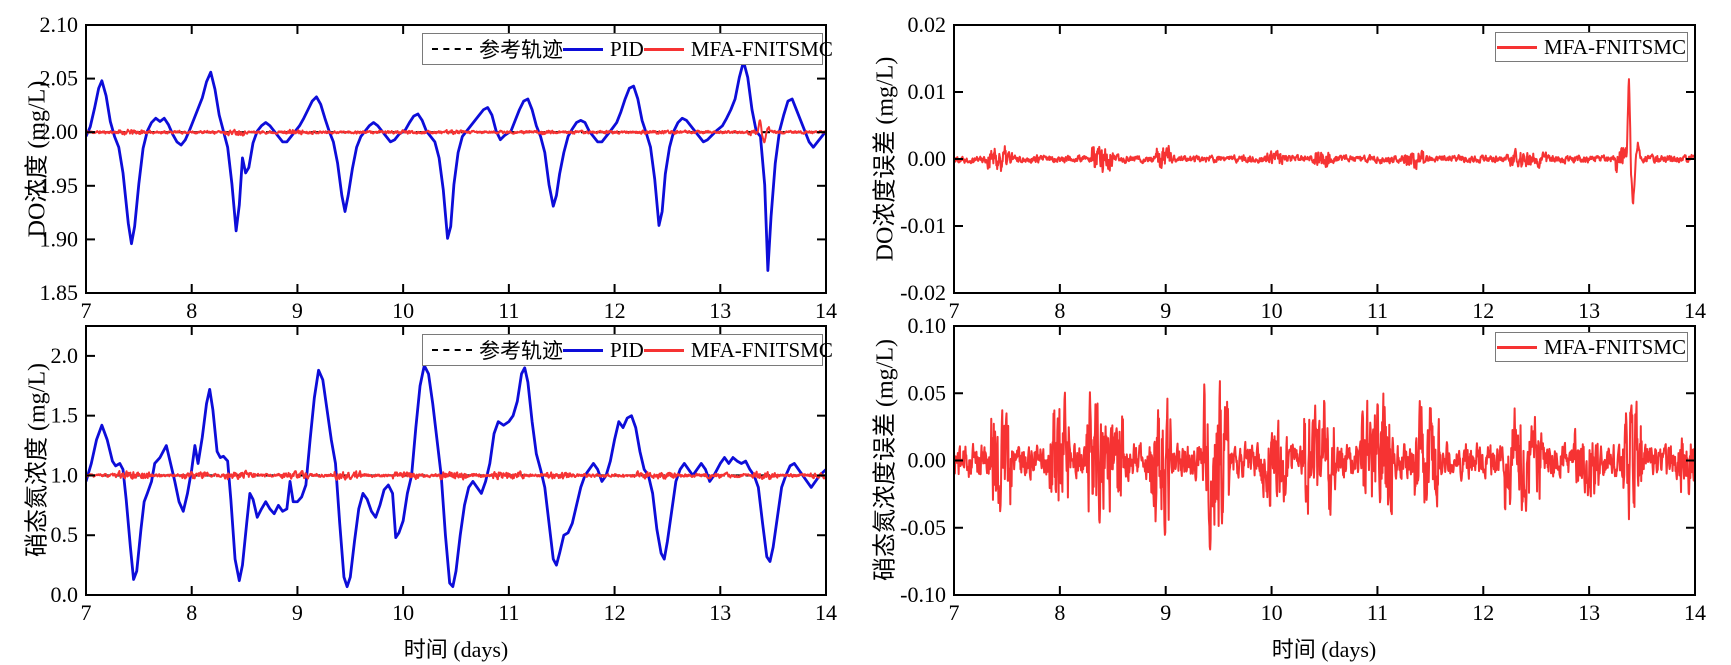 This screenshot has width=1731, height=665. Describe the element at coordinates (923, 225) in the screenshot. I see `y-tick-label: -0.01` at that location.